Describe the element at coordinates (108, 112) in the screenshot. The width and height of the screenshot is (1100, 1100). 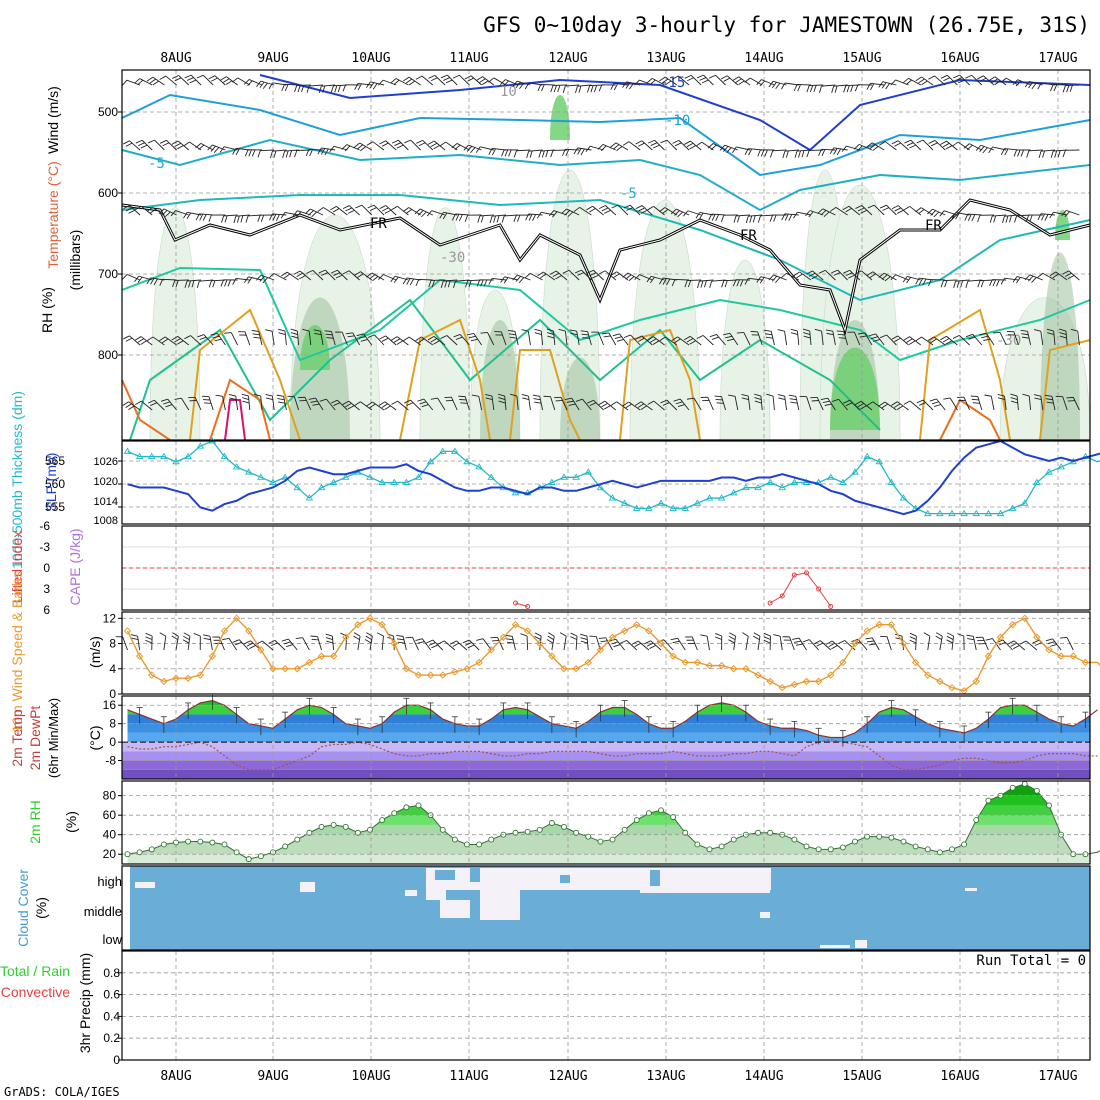
I see `tick-label: 500` at that location.